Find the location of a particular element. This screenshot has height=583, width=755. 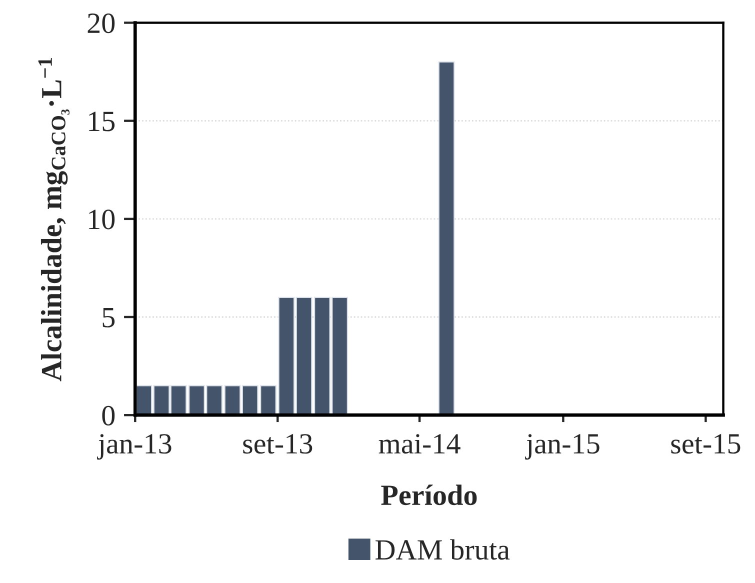

y-axis-title: Alcalinidade, mg$_{CaCO₃}$·L$^{−1}$ is located at coordinates (54, 220).